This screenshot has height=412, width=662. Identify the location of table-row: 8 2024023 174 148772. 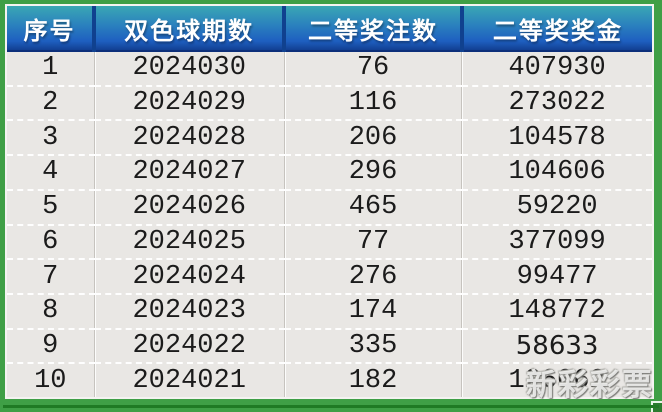
(329, 310).